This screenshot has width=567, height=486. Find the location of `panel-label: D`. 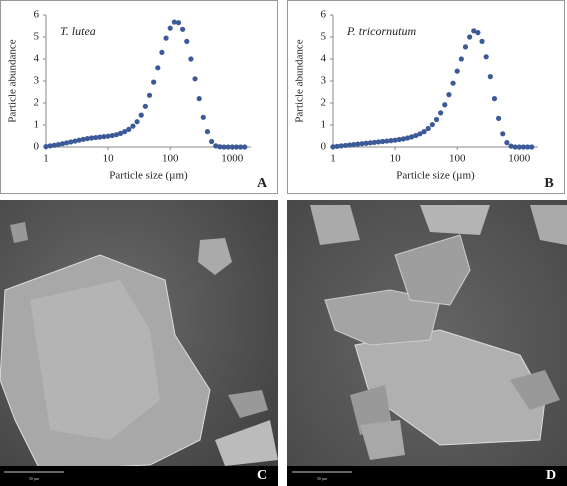

panel-label: D is located at coordinates (551, 475).